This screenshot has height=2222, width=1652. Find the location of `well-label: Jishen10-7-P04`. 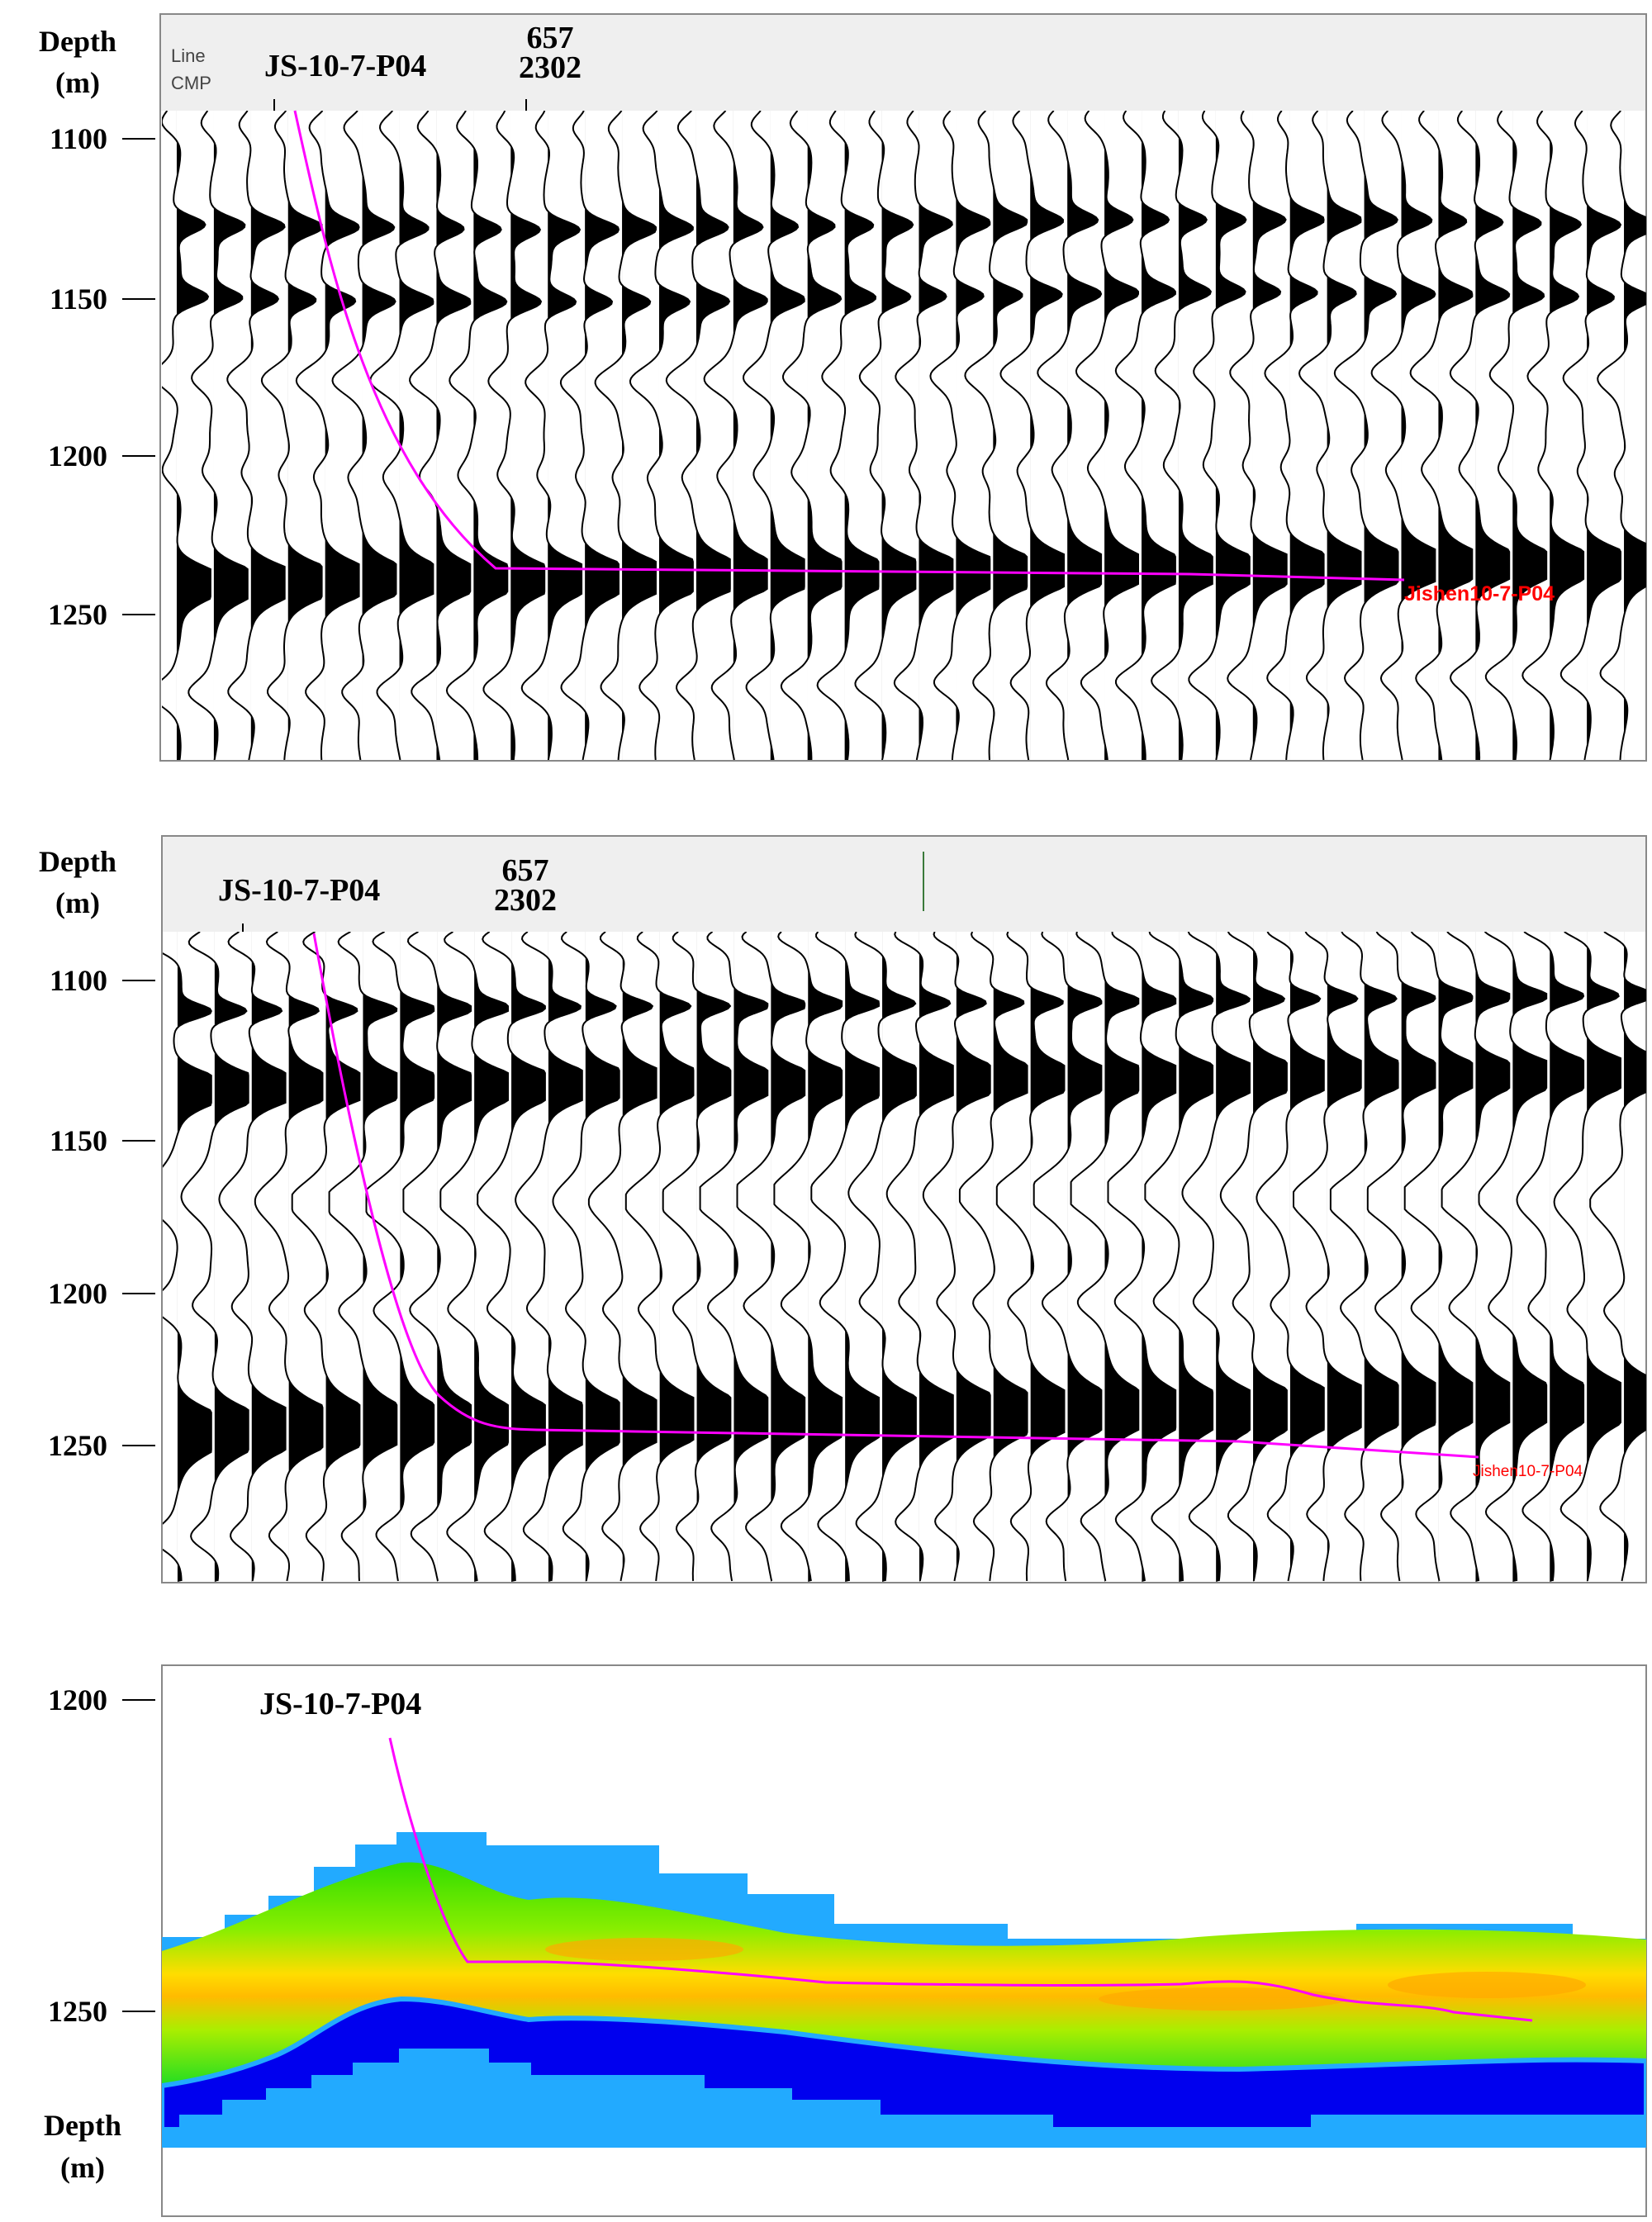

well-label: Jishen10-7-P04 is located at coordinates (1528, 1471).